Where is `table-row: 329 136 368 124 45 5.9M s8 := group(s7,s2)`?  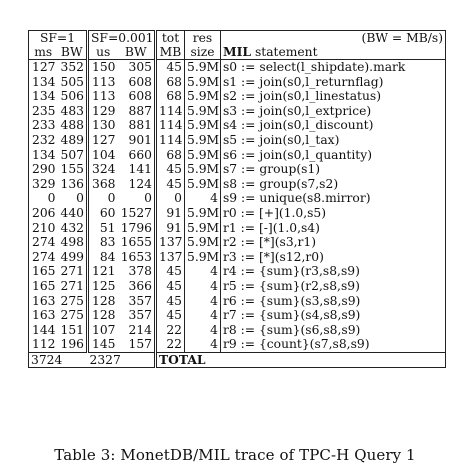
table-row: 329 136 368 124 45 5.9M s8 := group(s7,s2) is located at coordinates (237, 184).